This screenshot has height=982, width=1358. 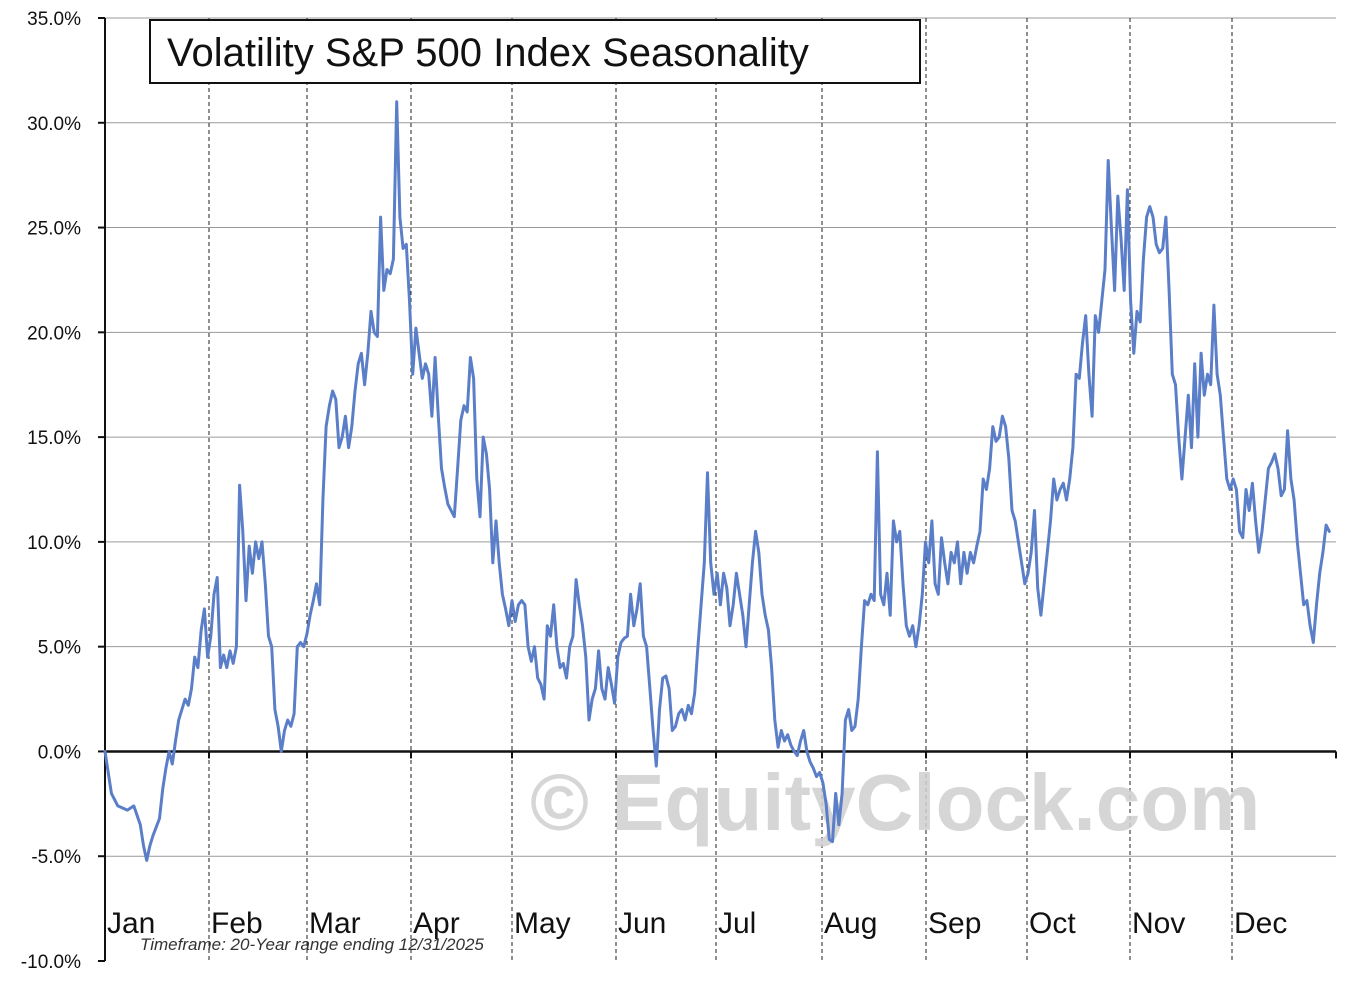 What do you see at coordinates (954, 923) in the screenshot?
I see `x-tick-label: Sep` at bounding box center [954, 923].